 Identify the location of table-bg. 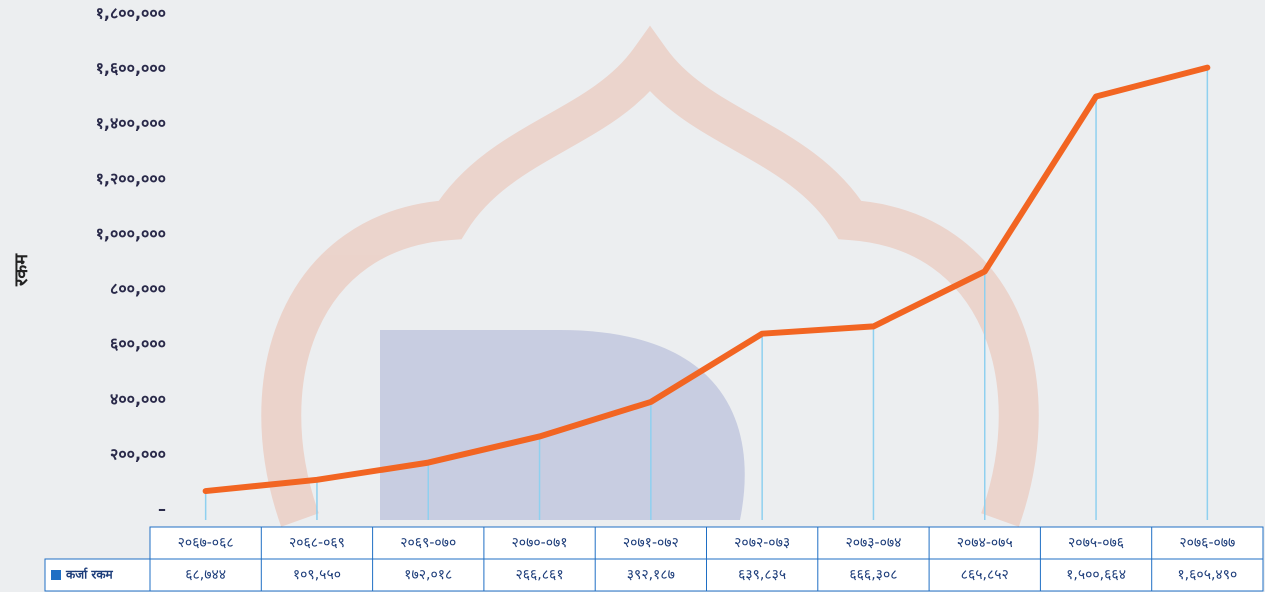
(654, 575).